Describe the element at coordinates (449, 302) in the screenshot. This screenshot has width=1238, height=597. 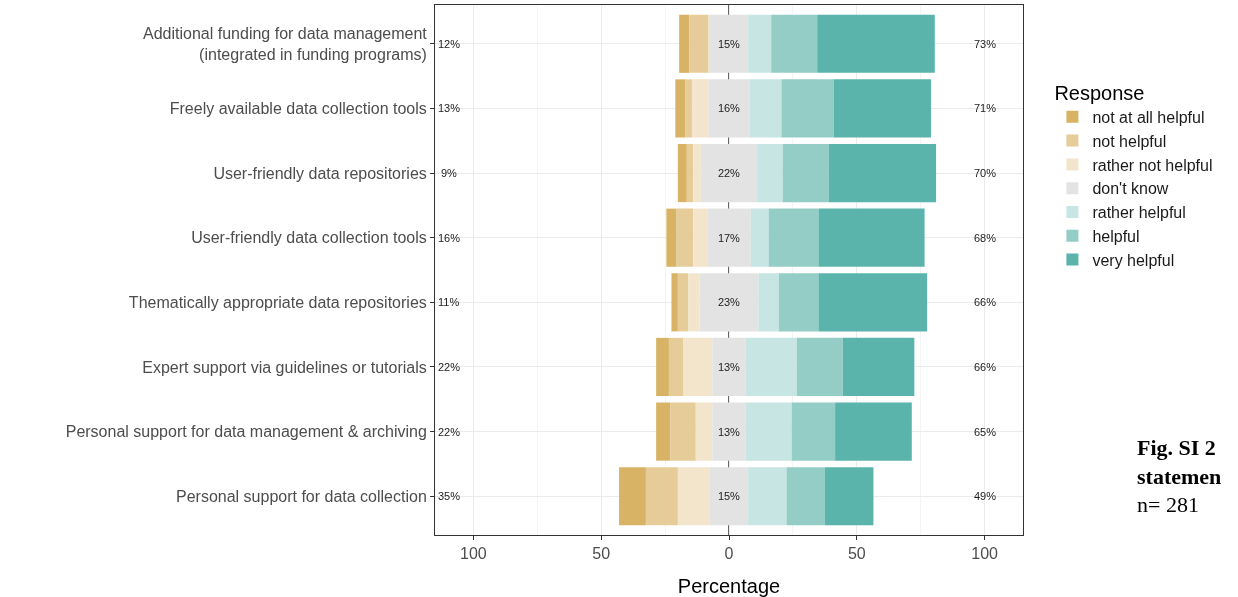
I see `annotation: 11%` at that location.